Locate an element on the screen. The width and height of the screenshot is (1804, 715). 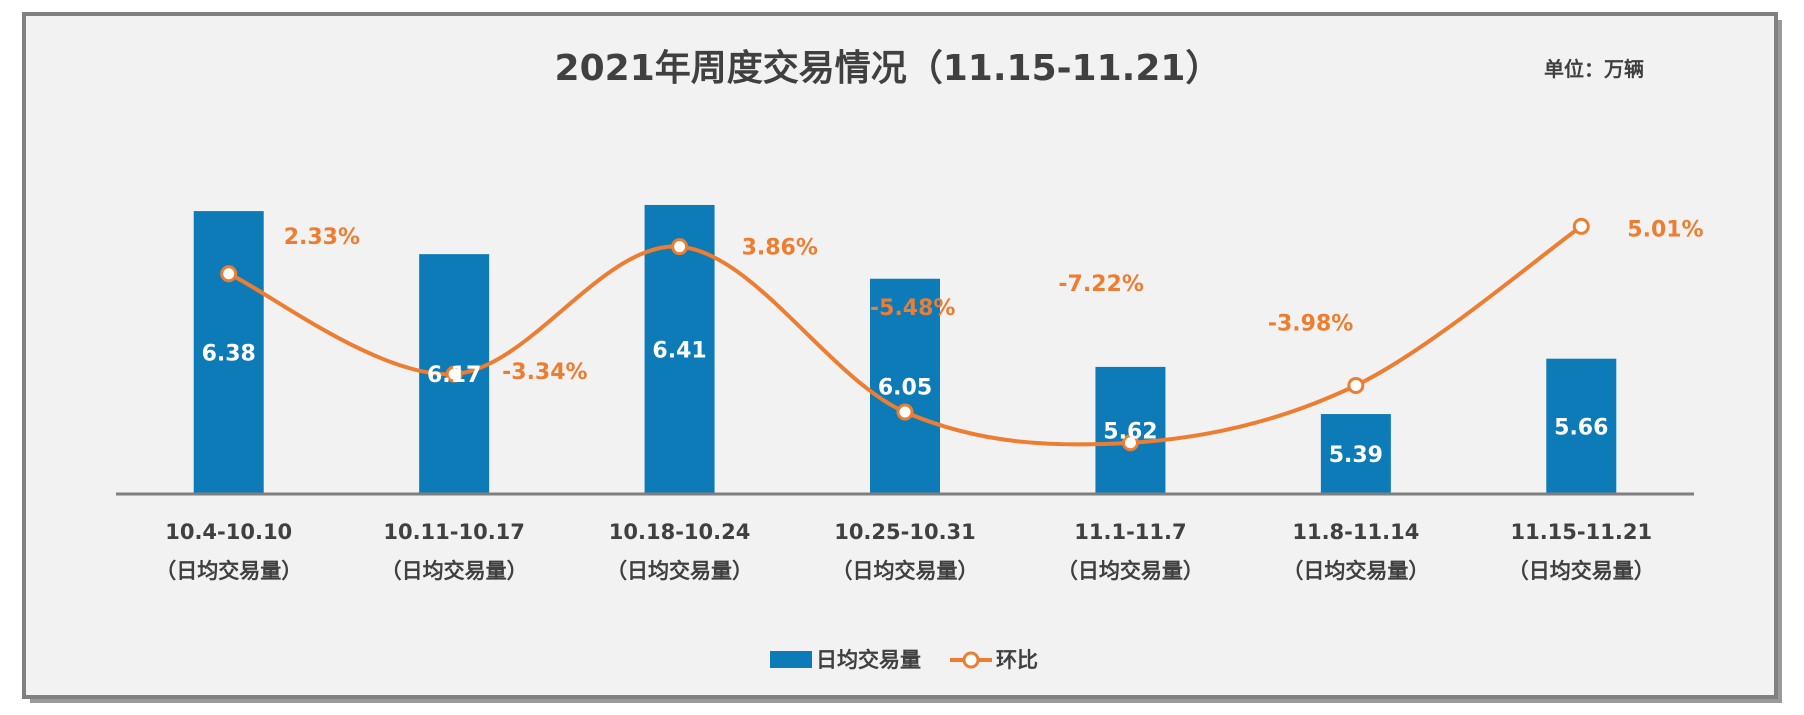
x-tick-range-5: 11.1-11.7 is located at coordinates (1130, 532).